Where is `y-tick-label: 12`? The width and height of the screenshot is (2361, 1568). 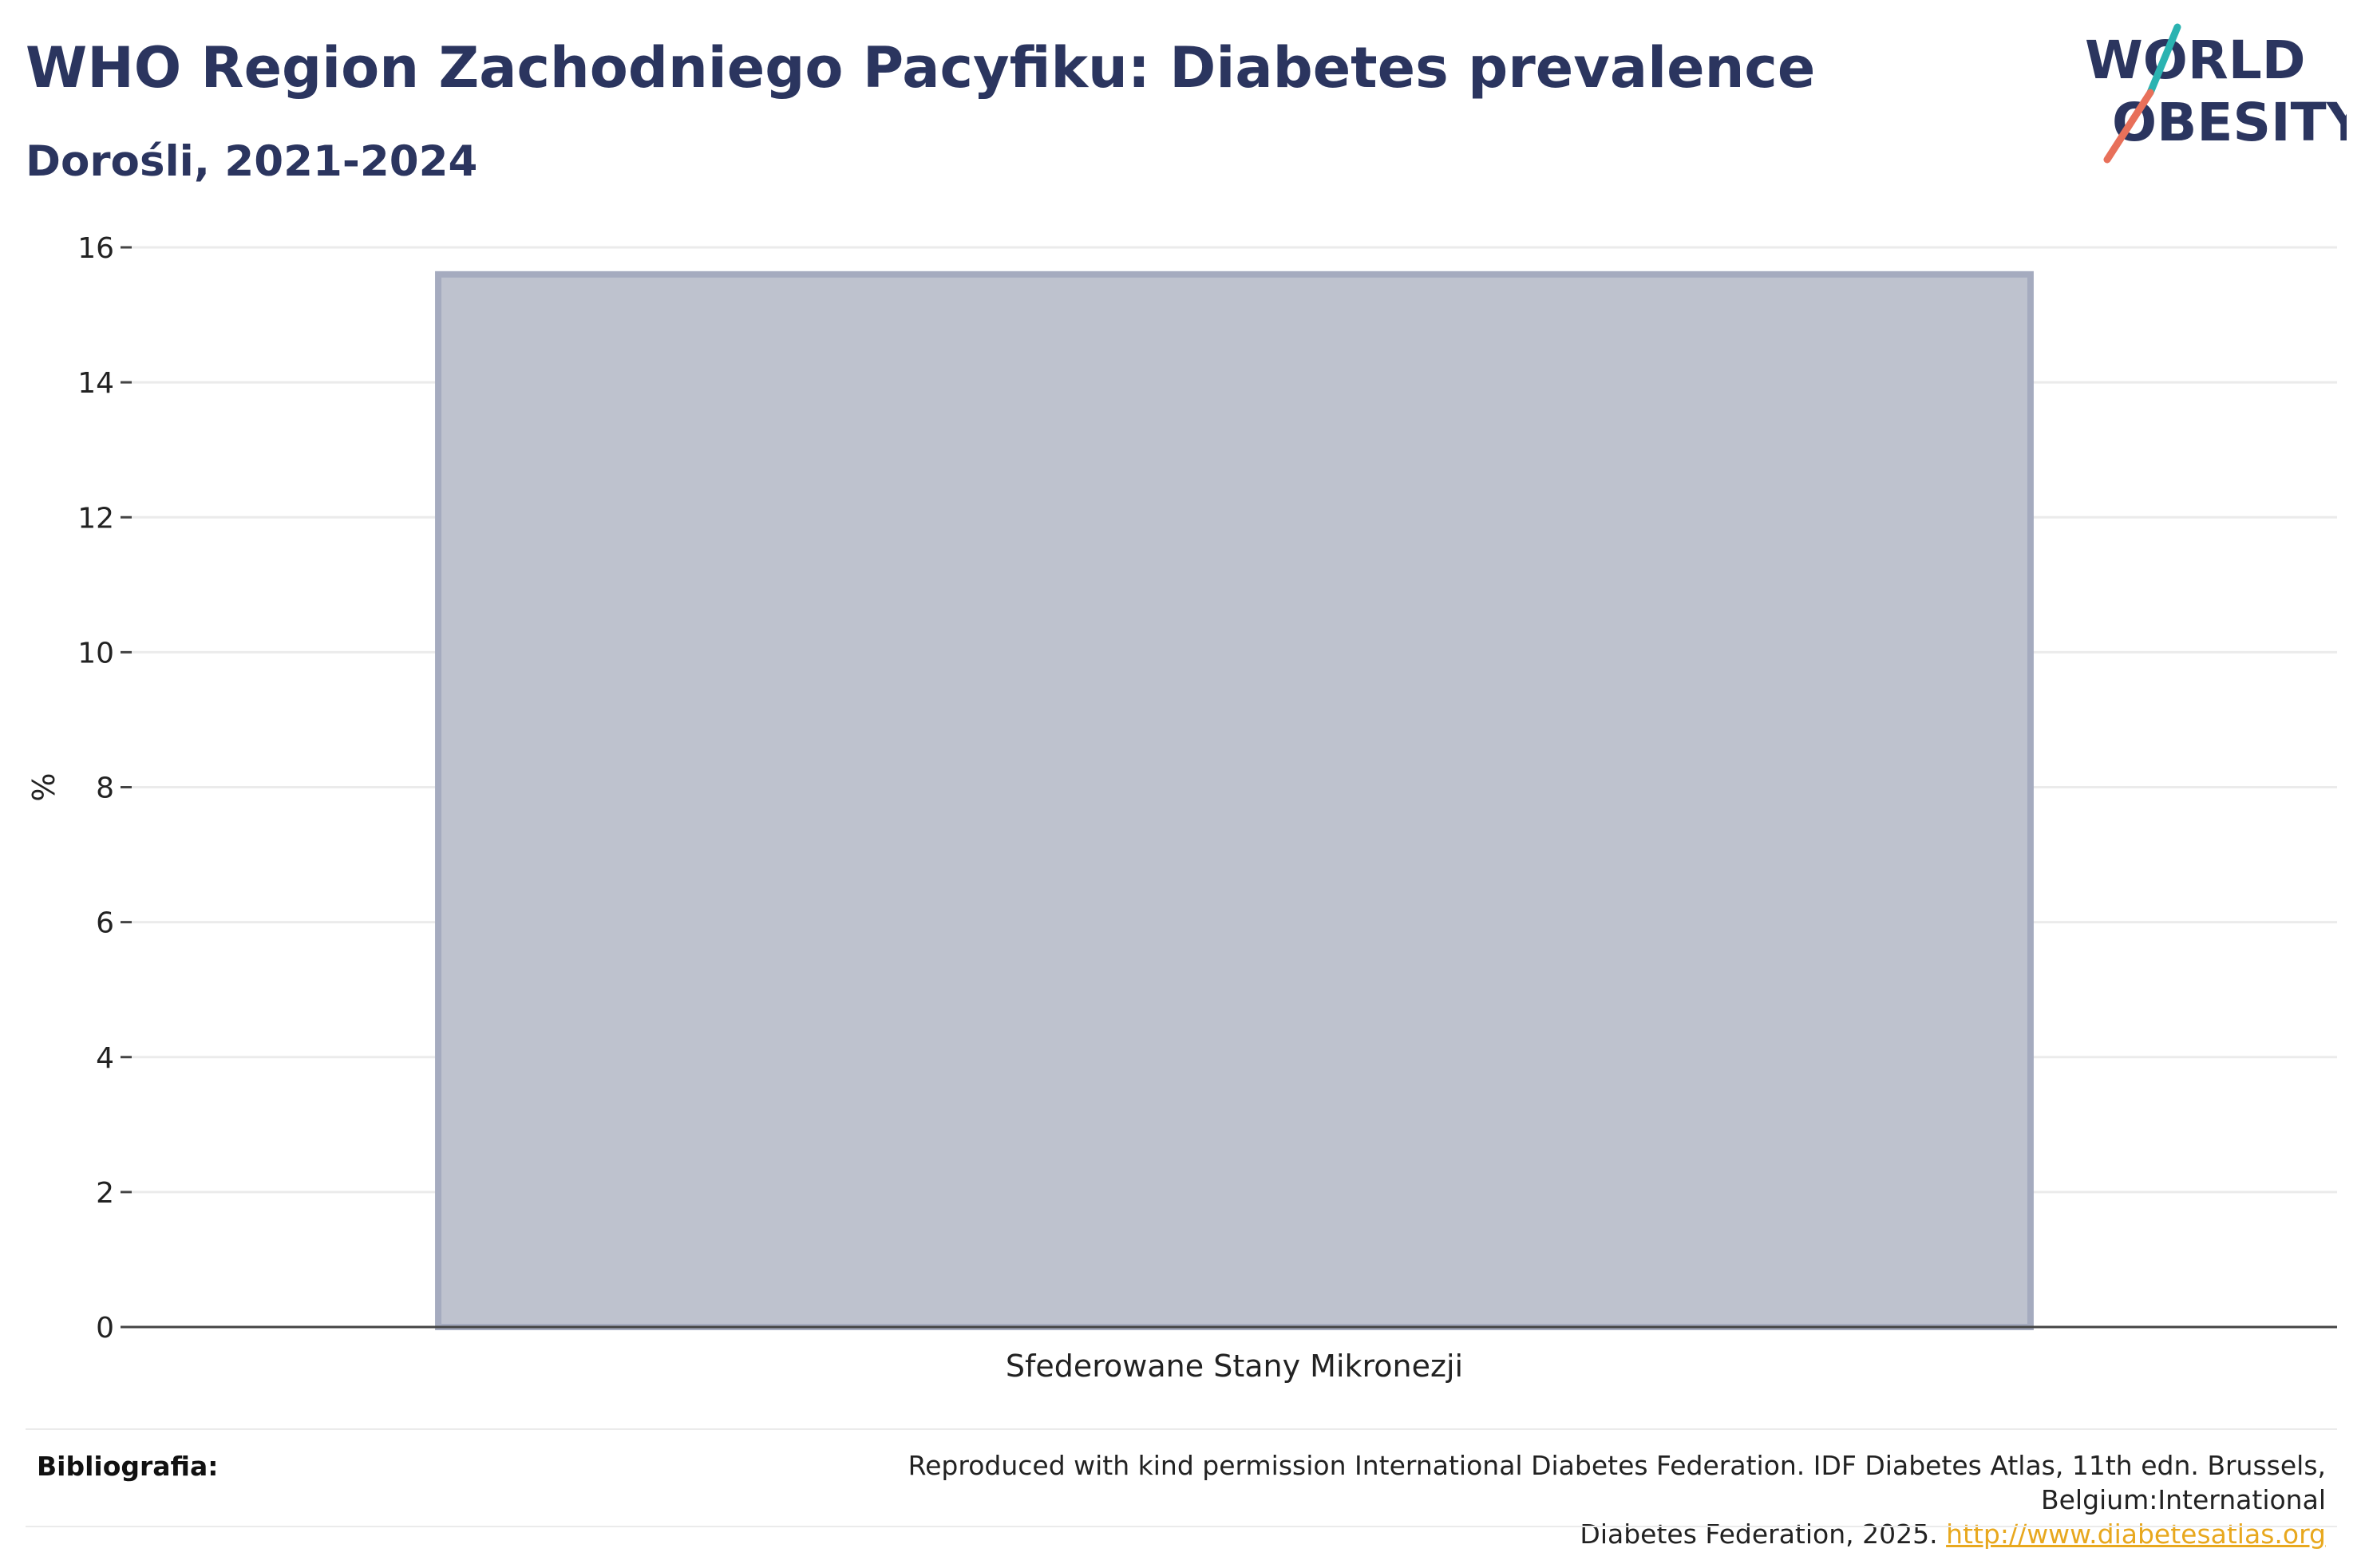 y-tick-label: 12 is located at coordinates (95, 518).